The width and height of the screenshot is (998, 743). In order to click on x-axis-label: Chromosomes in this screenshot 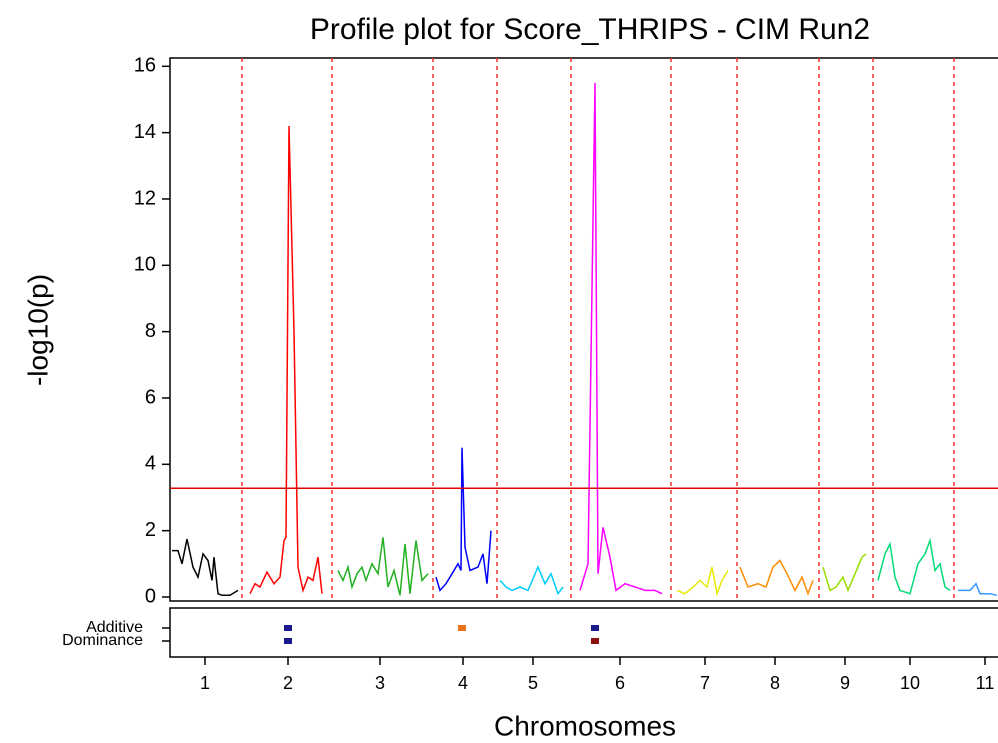, I will do `click(585, 725)`.